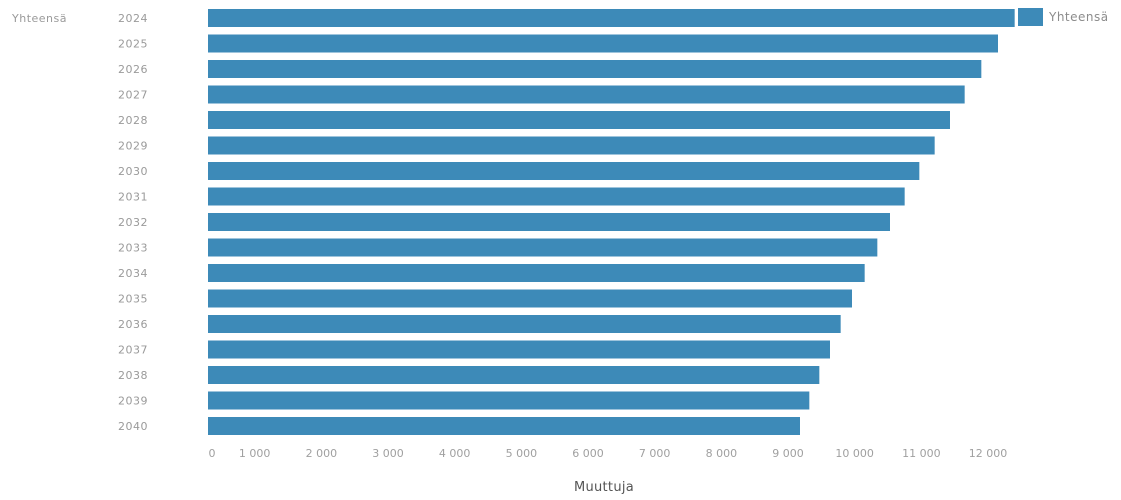 Image resolution: width=1121 pixels, height=500 pixels. Describe the element at coordinates (588, 453) in the screenshot. I see `x-tick-6: 6 000` at that location.